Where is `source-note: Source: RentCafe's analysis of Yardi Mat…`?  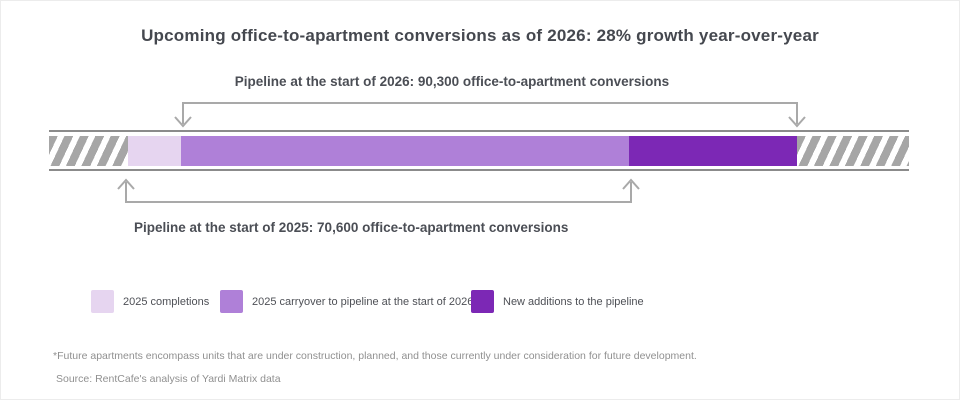 source-note: Source: RentCafe's analysis of Yardi Mat… is located at coordinates (168, 379).